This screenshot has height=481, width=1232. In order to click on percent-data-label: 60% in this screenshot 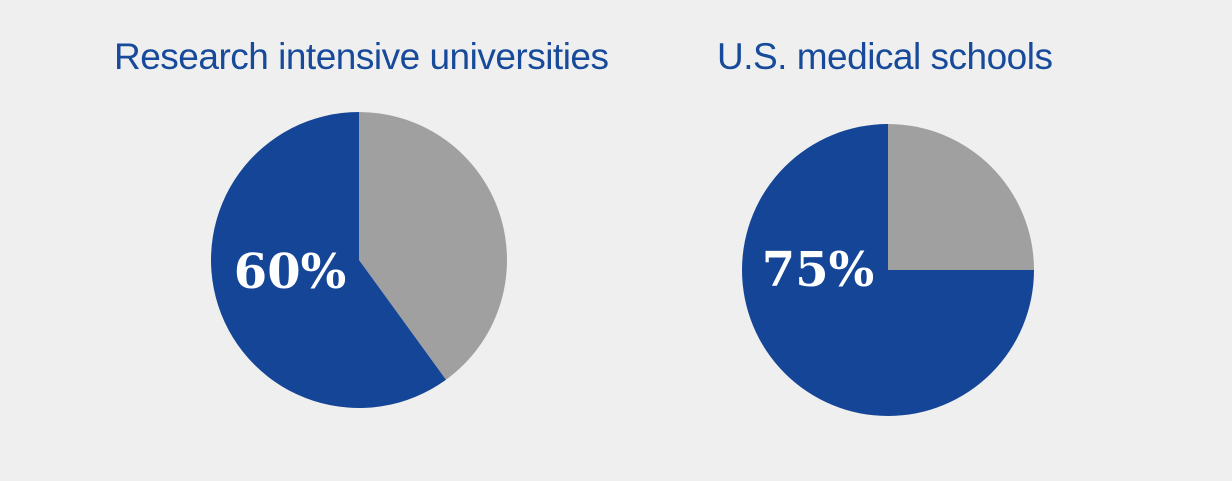, I will do `click(290, 272)`.